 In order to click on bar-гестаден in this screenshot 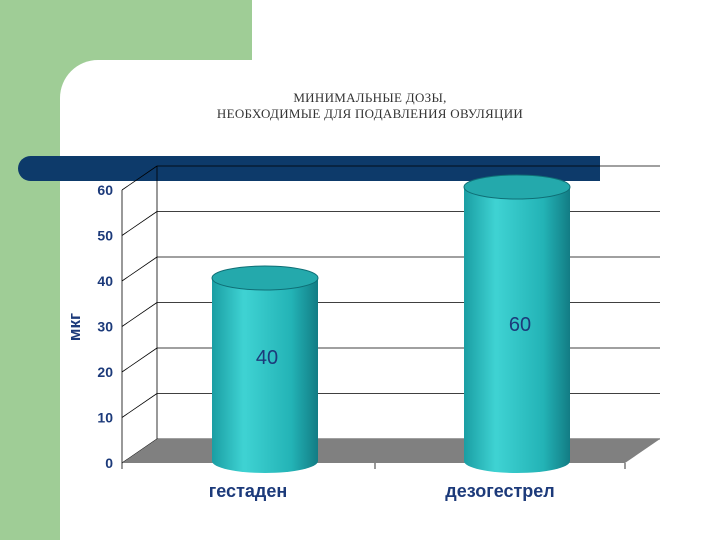, I will do `click(265, 369)`.